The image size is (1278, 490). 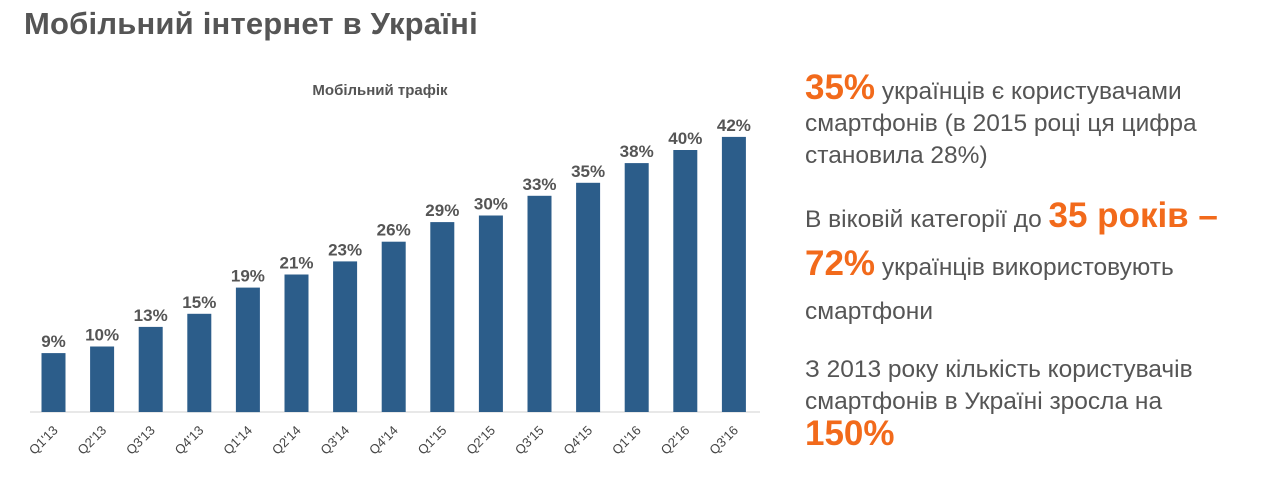 I want to click on chart-title: Мобільний трафік, so click(x=380, y=90).